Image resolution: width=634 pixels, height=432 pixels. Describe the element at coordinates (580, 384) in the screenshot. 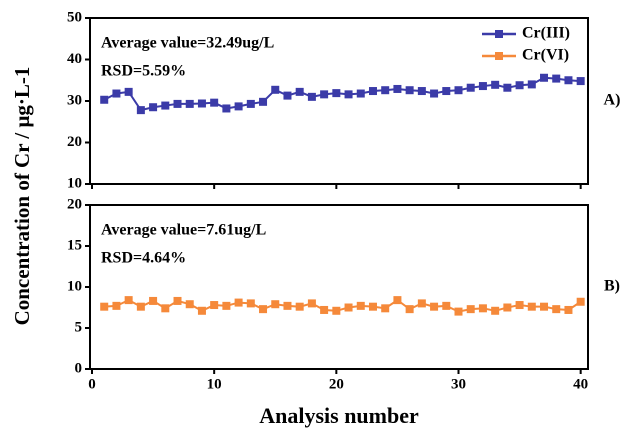

I see `x-tick-label: 40` at that location.